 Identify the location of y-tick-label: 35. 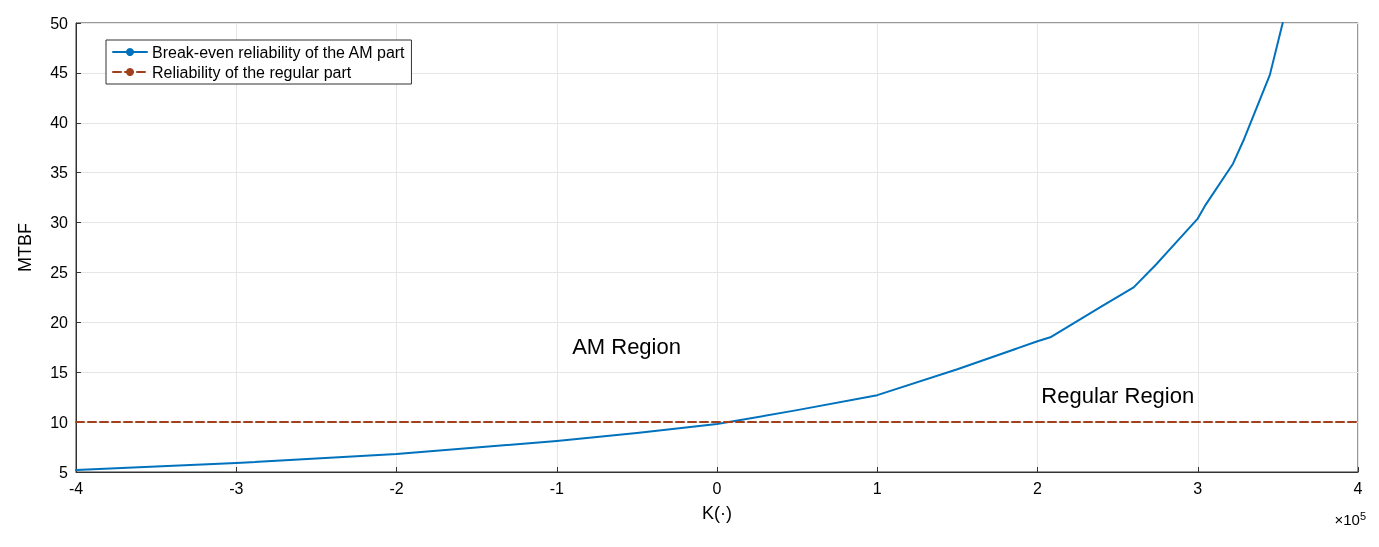
(59, 173).